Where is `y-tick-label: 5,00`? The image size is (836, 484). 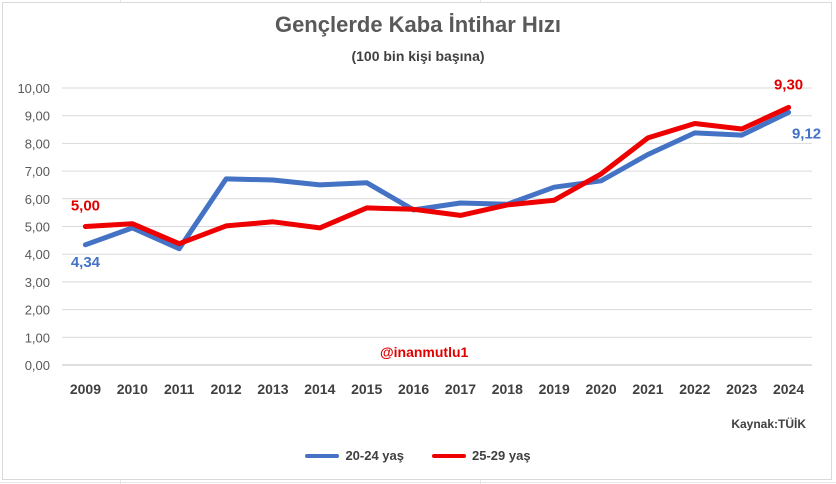
y-tick-label: 5,00 is located at coordinates (37, 227).